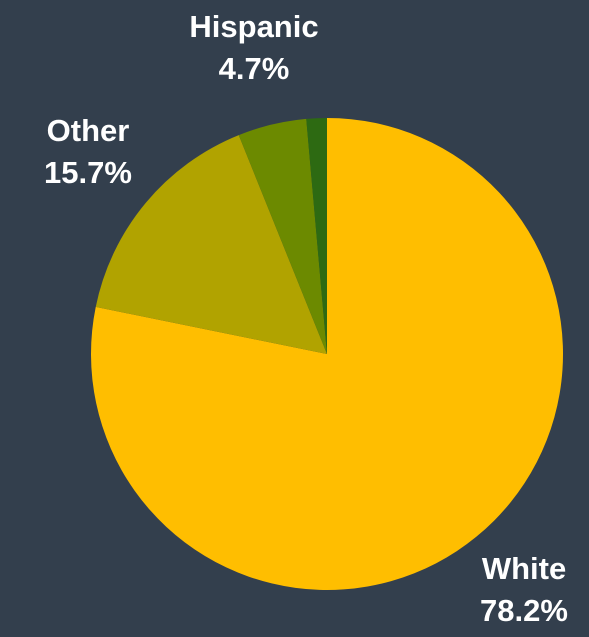 This screenshot has width=589, height=637. What do you see at coordinates (88, 172) in the screenshot?
I see `label-other-value: 15.7%` at bounding box center [88, 172].